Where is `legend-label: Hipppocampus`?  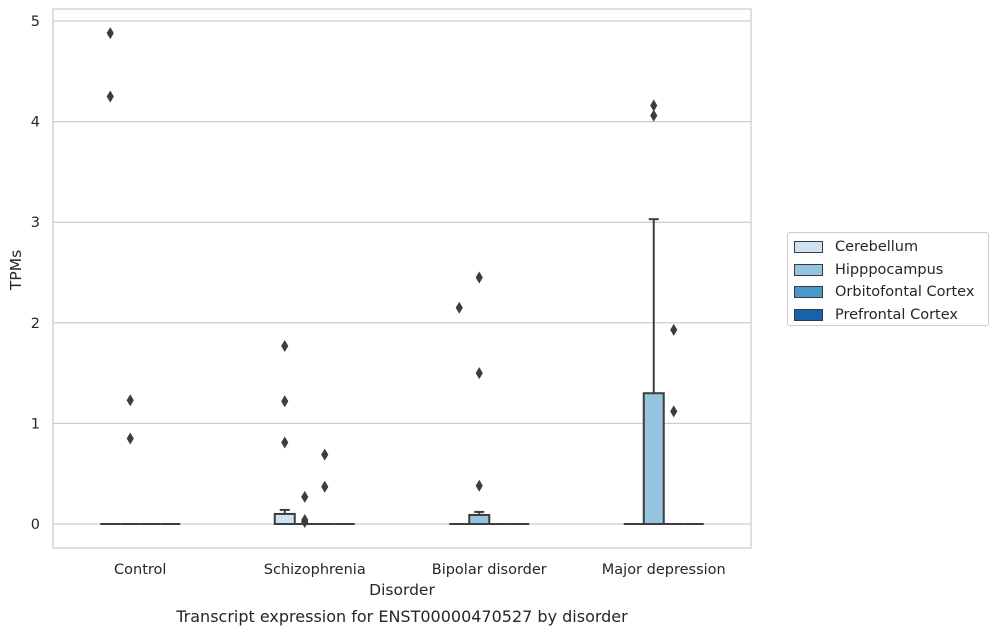
legend-label: Hipppocampus is located at coordinates (889, 269).